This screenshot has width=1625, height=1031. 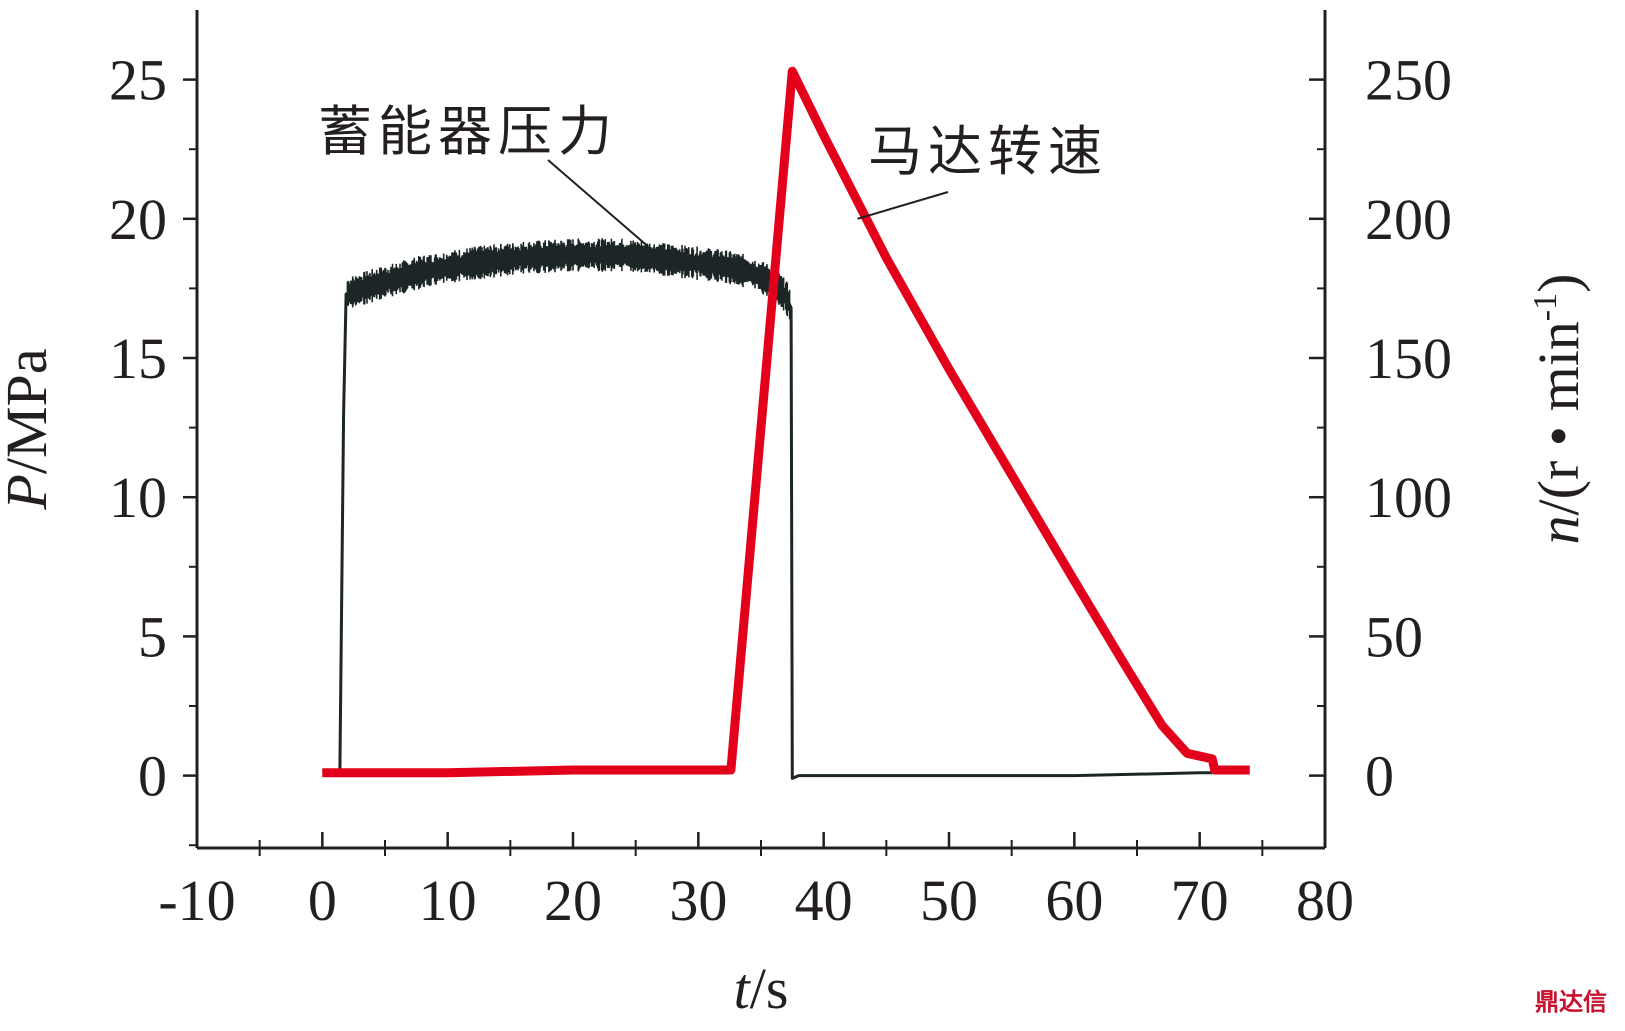 I want to click on y-left-tick-label: 20, so click(x=138, y=219).